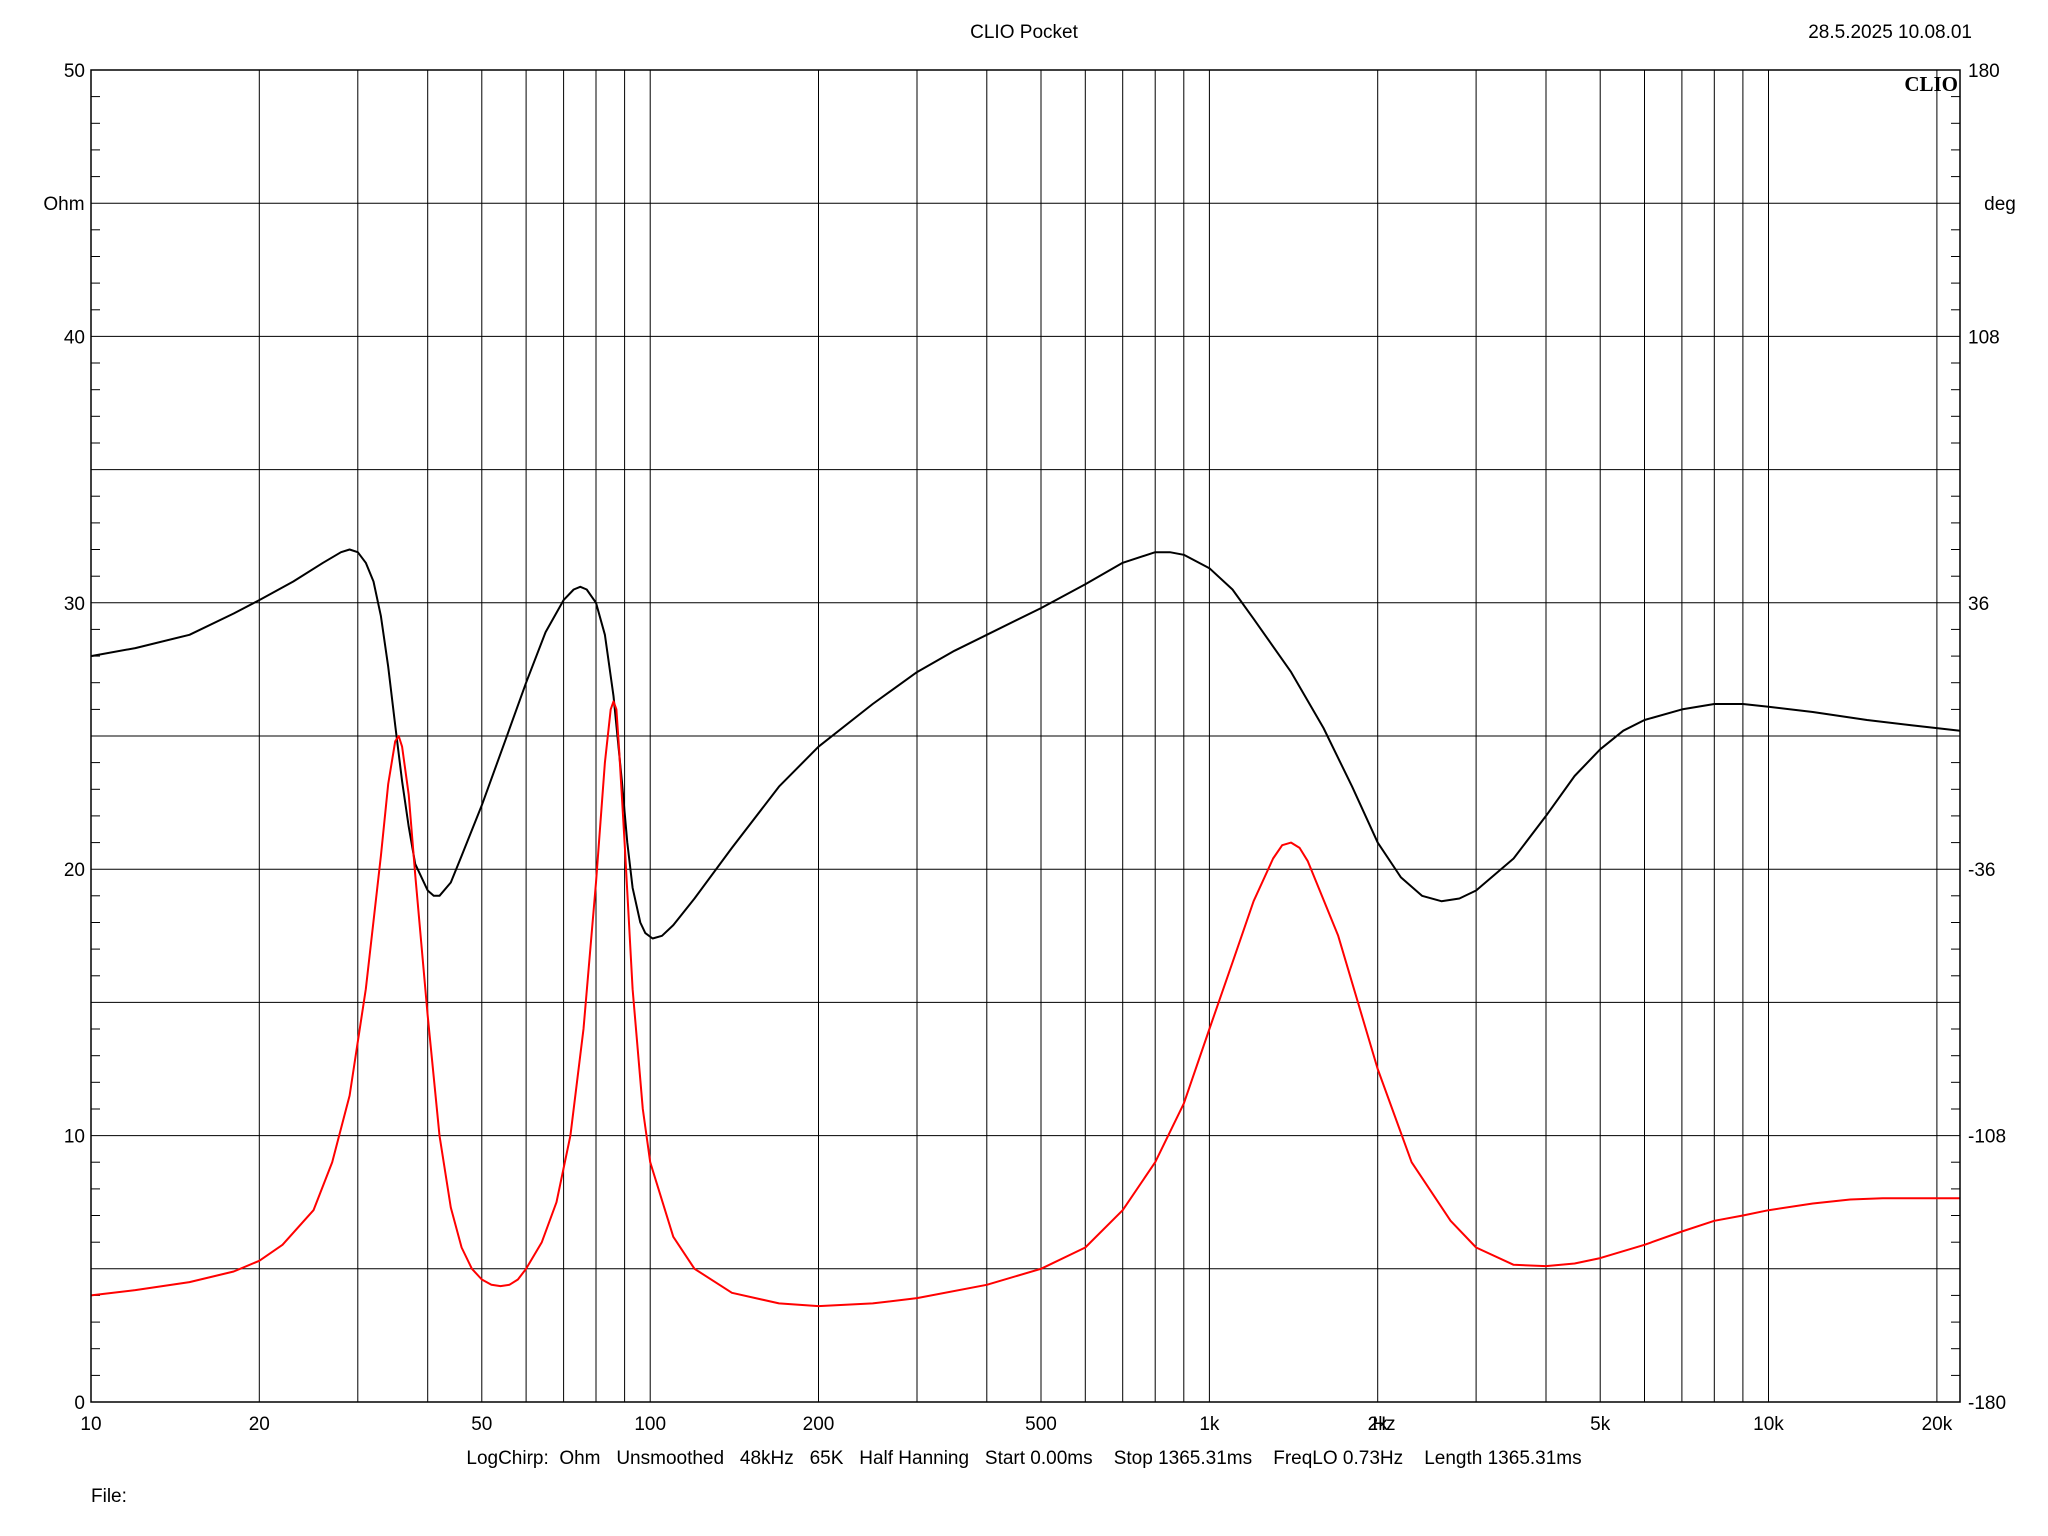  I want to click on y2-tick-label: -36, so click(1981, 870).